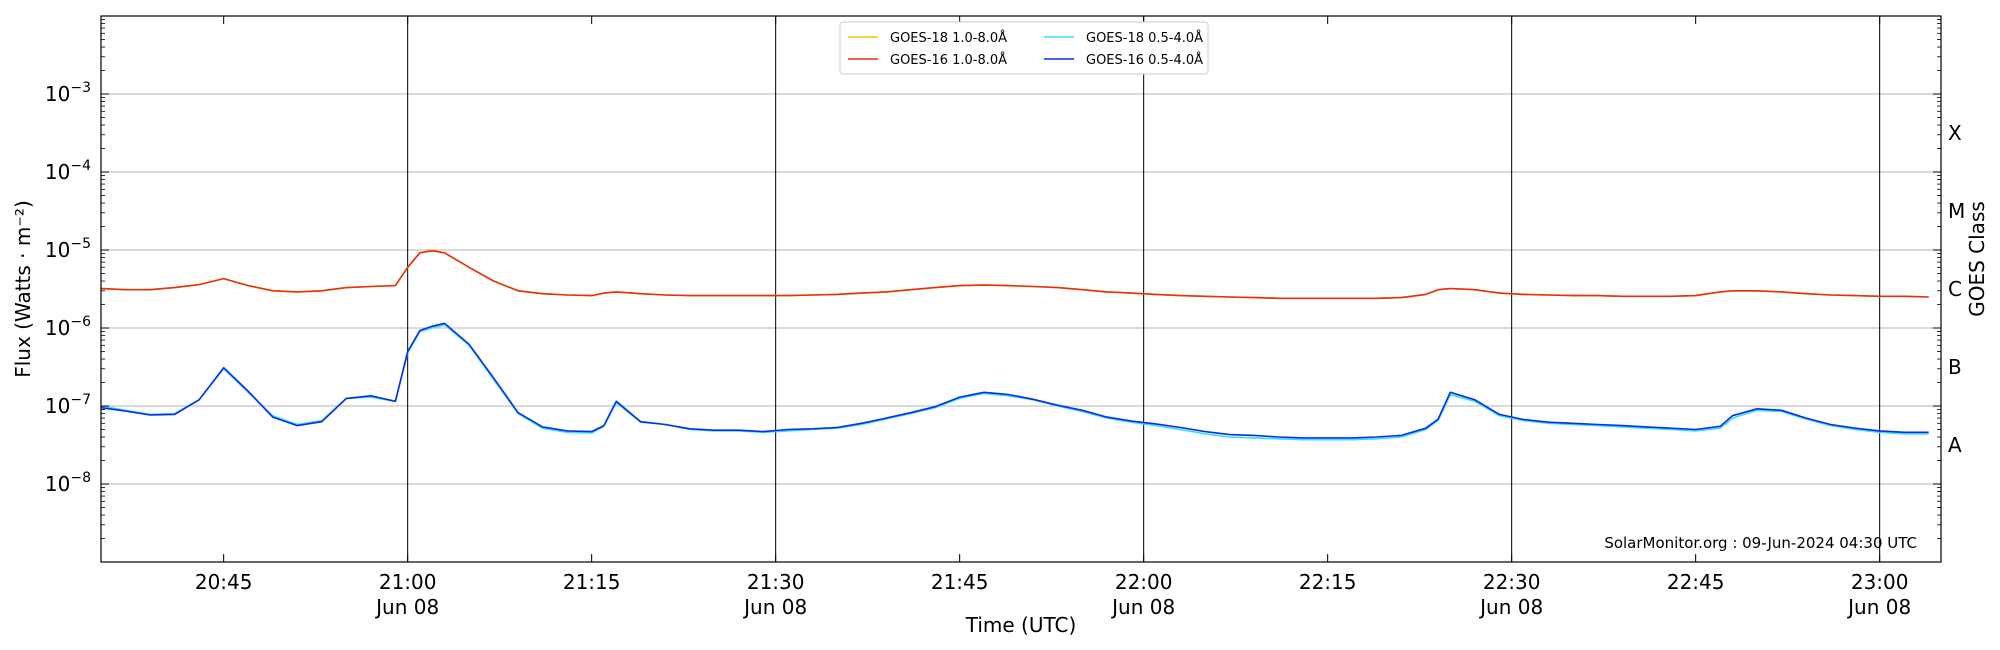  What do you see at coordinates (1760, 543) in the screenshot?
I see `credit-annotation: SolarMonitor.org : 09-Jun-2024 04:30 UTC` at bounding box center [1760, 543].